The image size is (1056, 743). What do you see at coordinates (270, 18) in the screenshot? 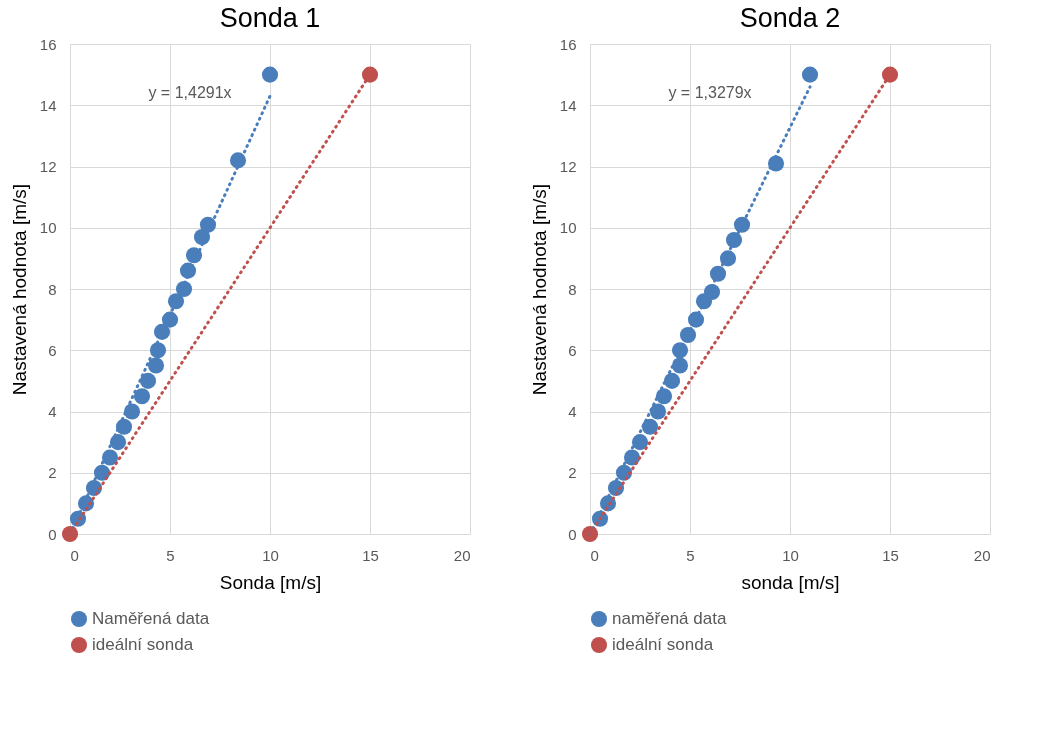
I see `chart-title: Sonda 1` at bounding box center [270, 18].